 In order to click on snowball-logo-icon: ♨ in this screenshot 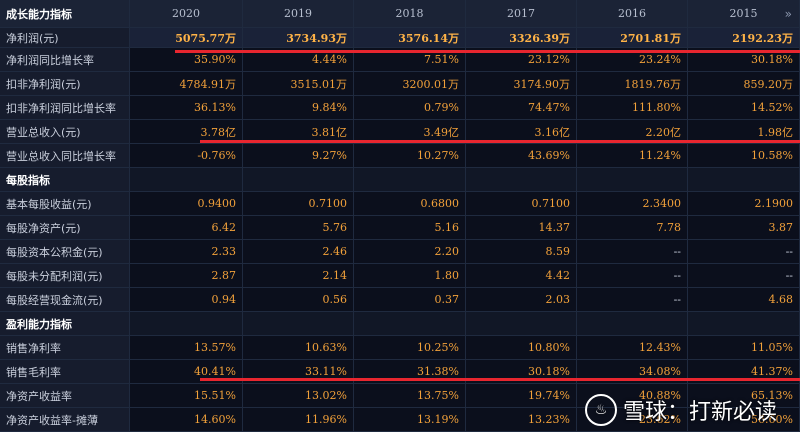, I will do `click(601, 410)`.